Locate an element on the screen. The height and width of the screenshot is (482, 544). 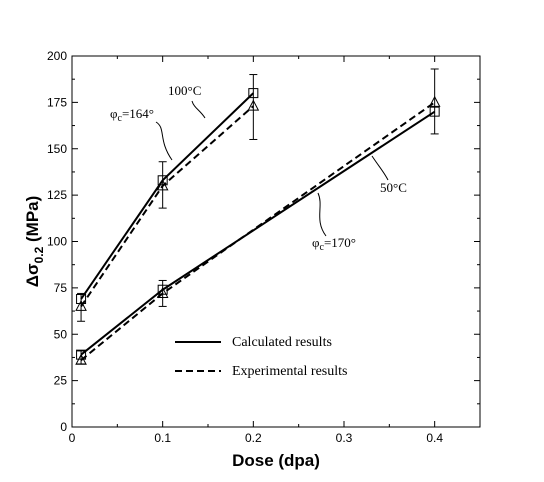
y-tick-label: 200 is located at coordinates (57, 56).